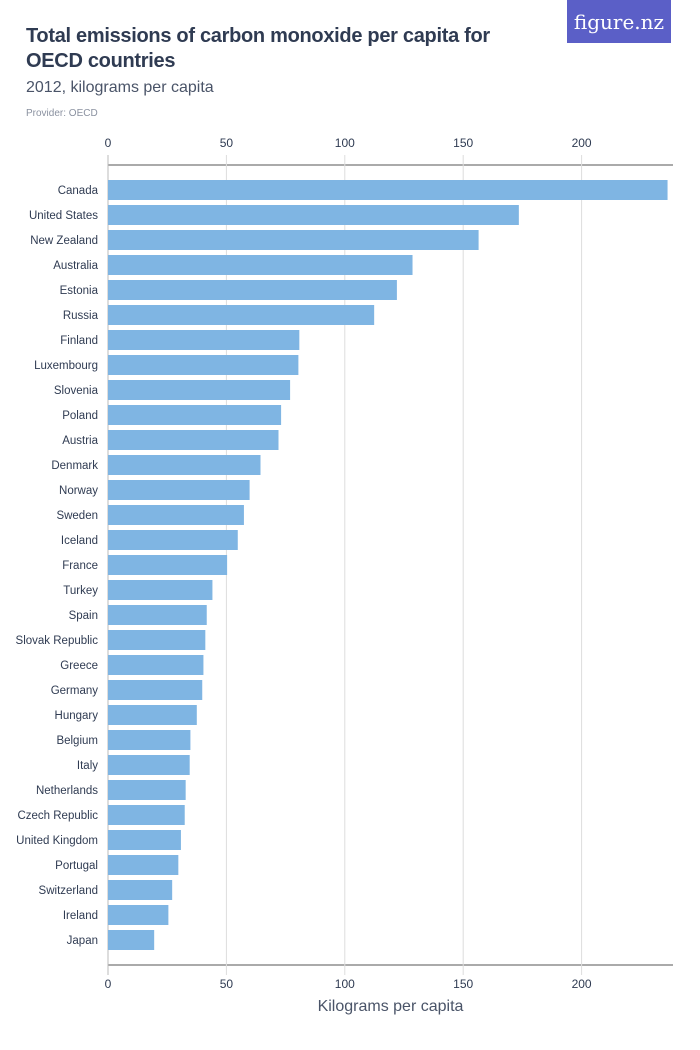  I want to click on category-label: Spain, so click(83, 616).